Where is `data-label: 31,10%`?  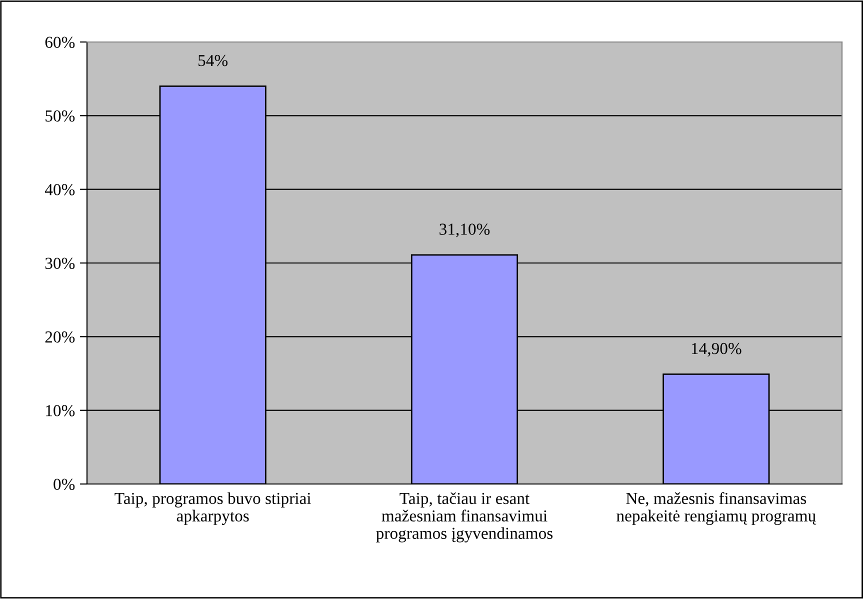 data-label: 31,10% is located at coordinates (465, 231).